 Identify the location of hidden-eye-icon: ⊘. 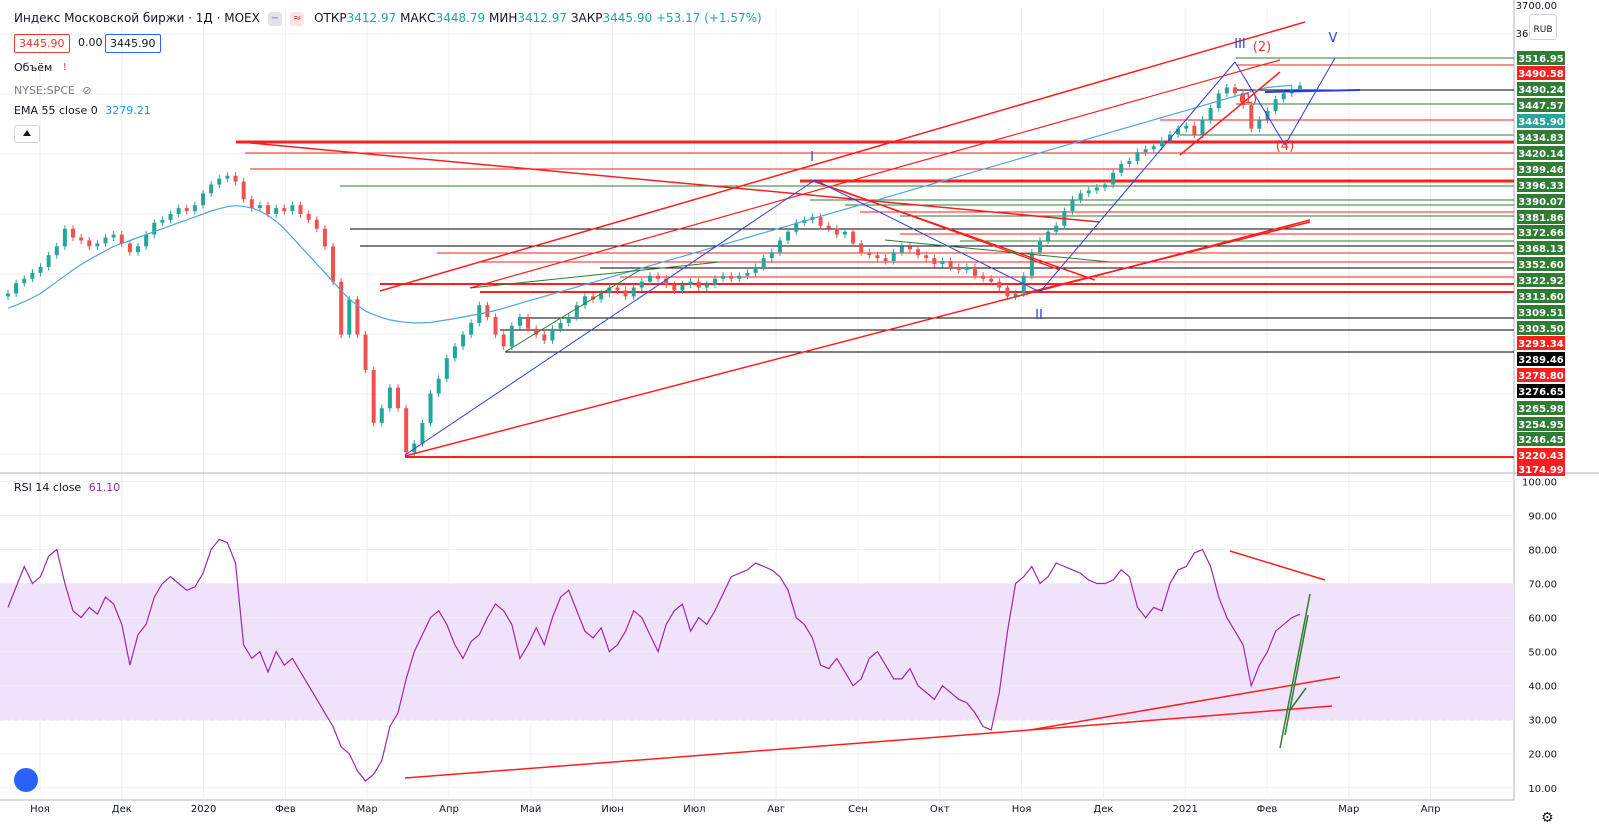
(87, 90).